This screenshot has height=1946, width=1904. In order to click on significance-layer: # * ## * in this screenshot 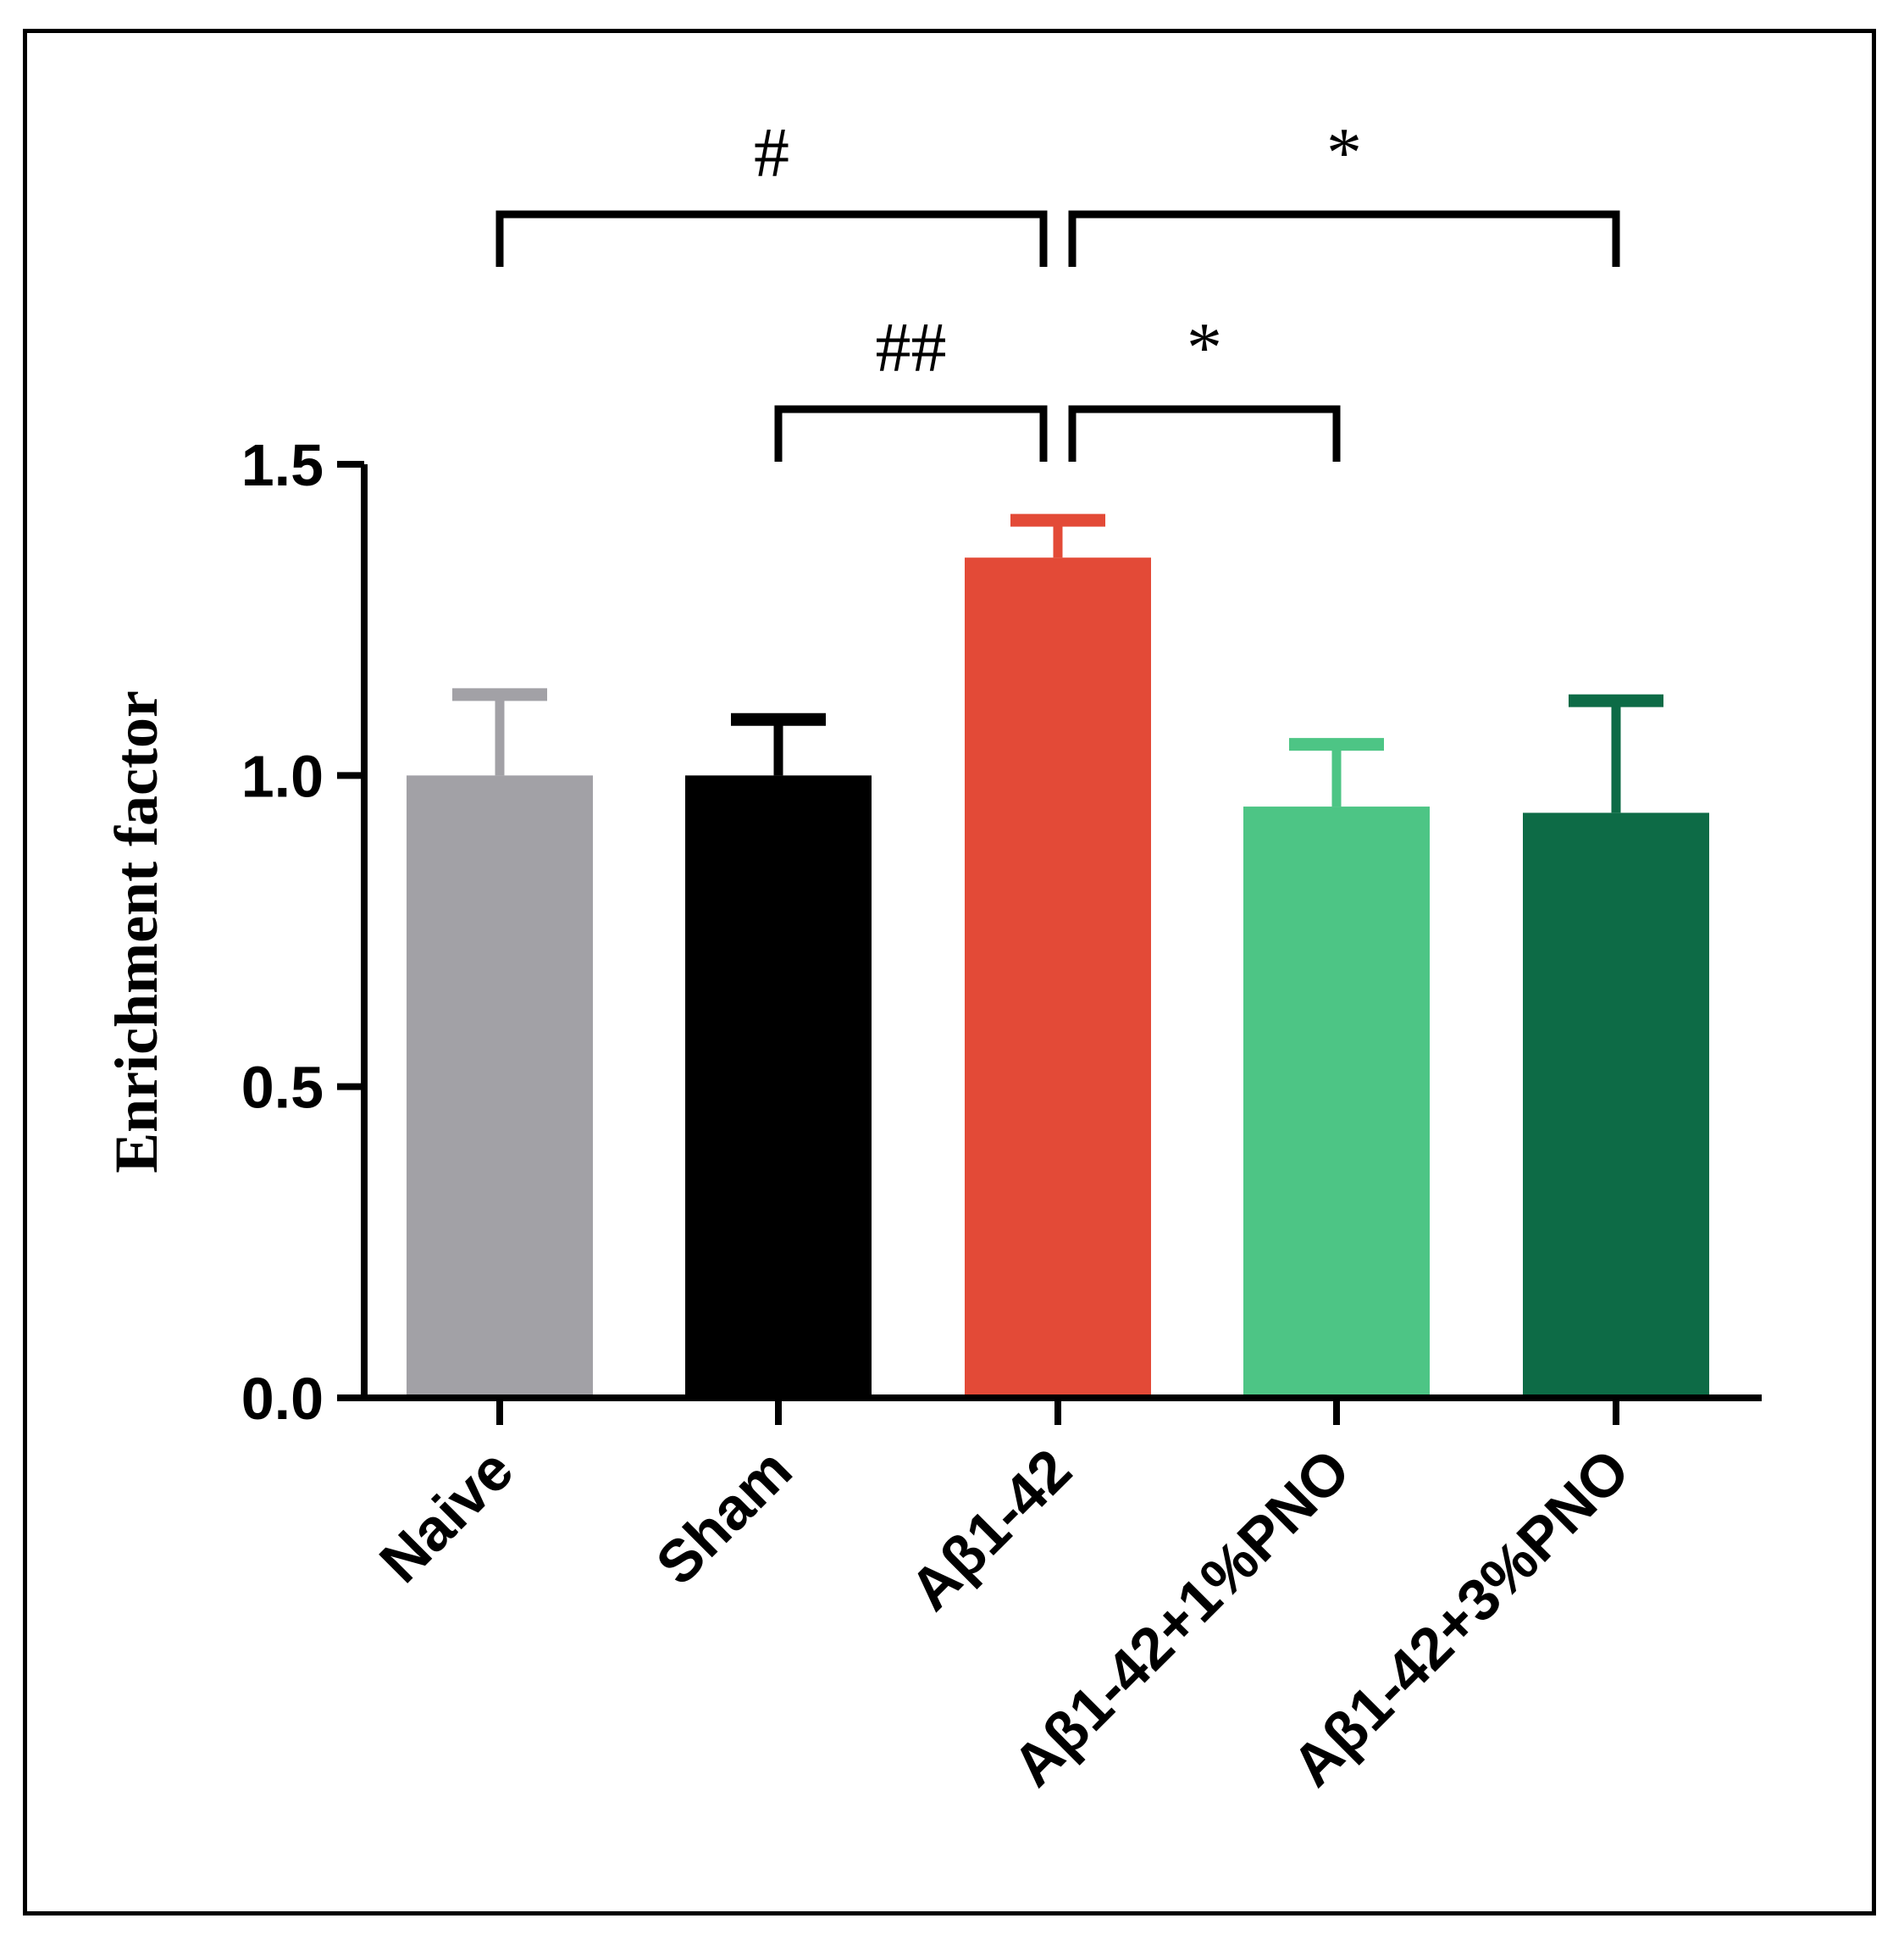, I will do `click(1057, 288)`.